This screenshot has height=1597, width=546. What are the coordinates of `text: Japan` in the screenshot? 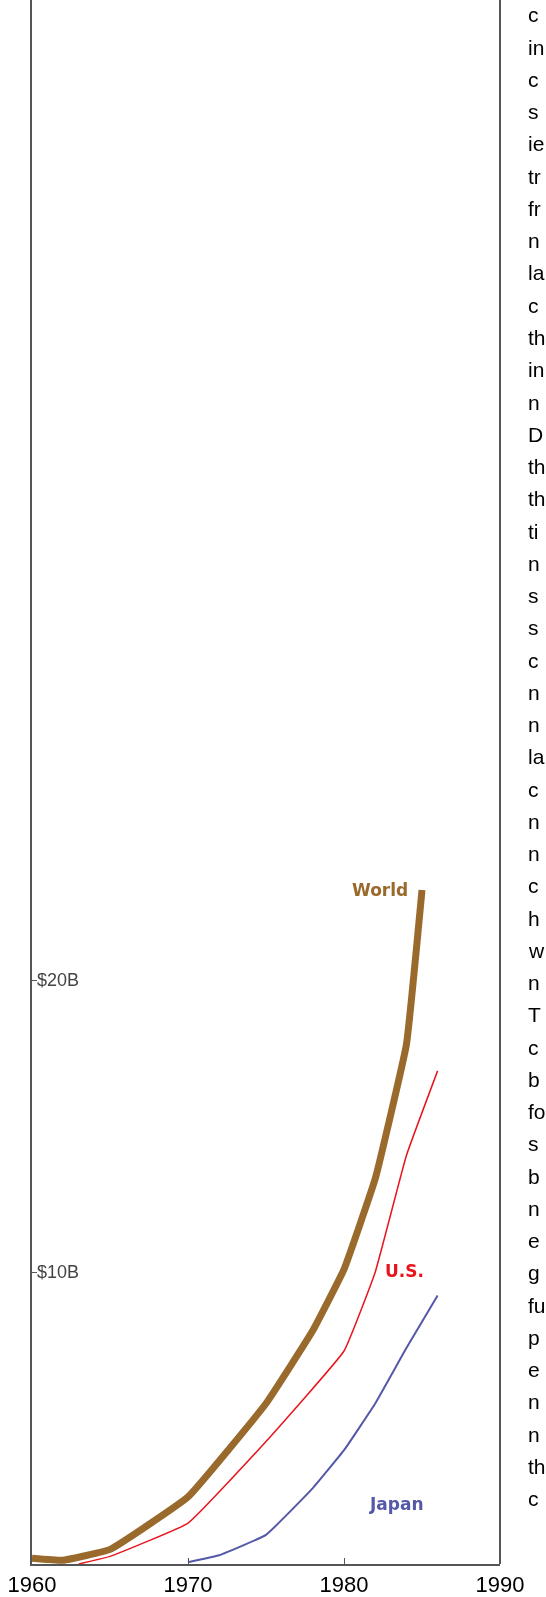 It's located at (396, 1504).